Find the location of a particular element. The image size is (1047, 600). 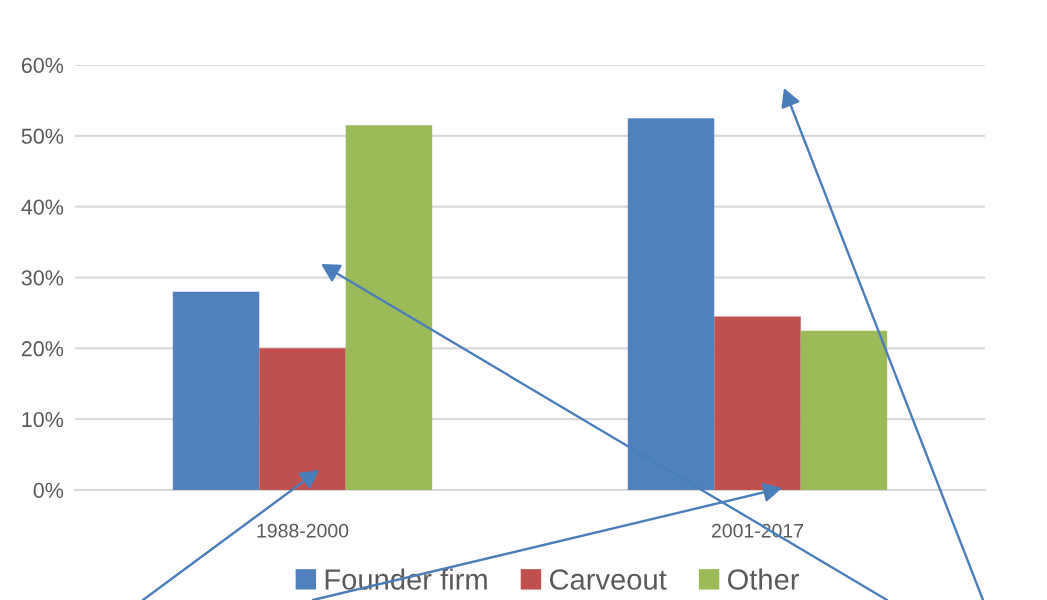

y-tick-label: 0% is located at coordinates (48, 490).